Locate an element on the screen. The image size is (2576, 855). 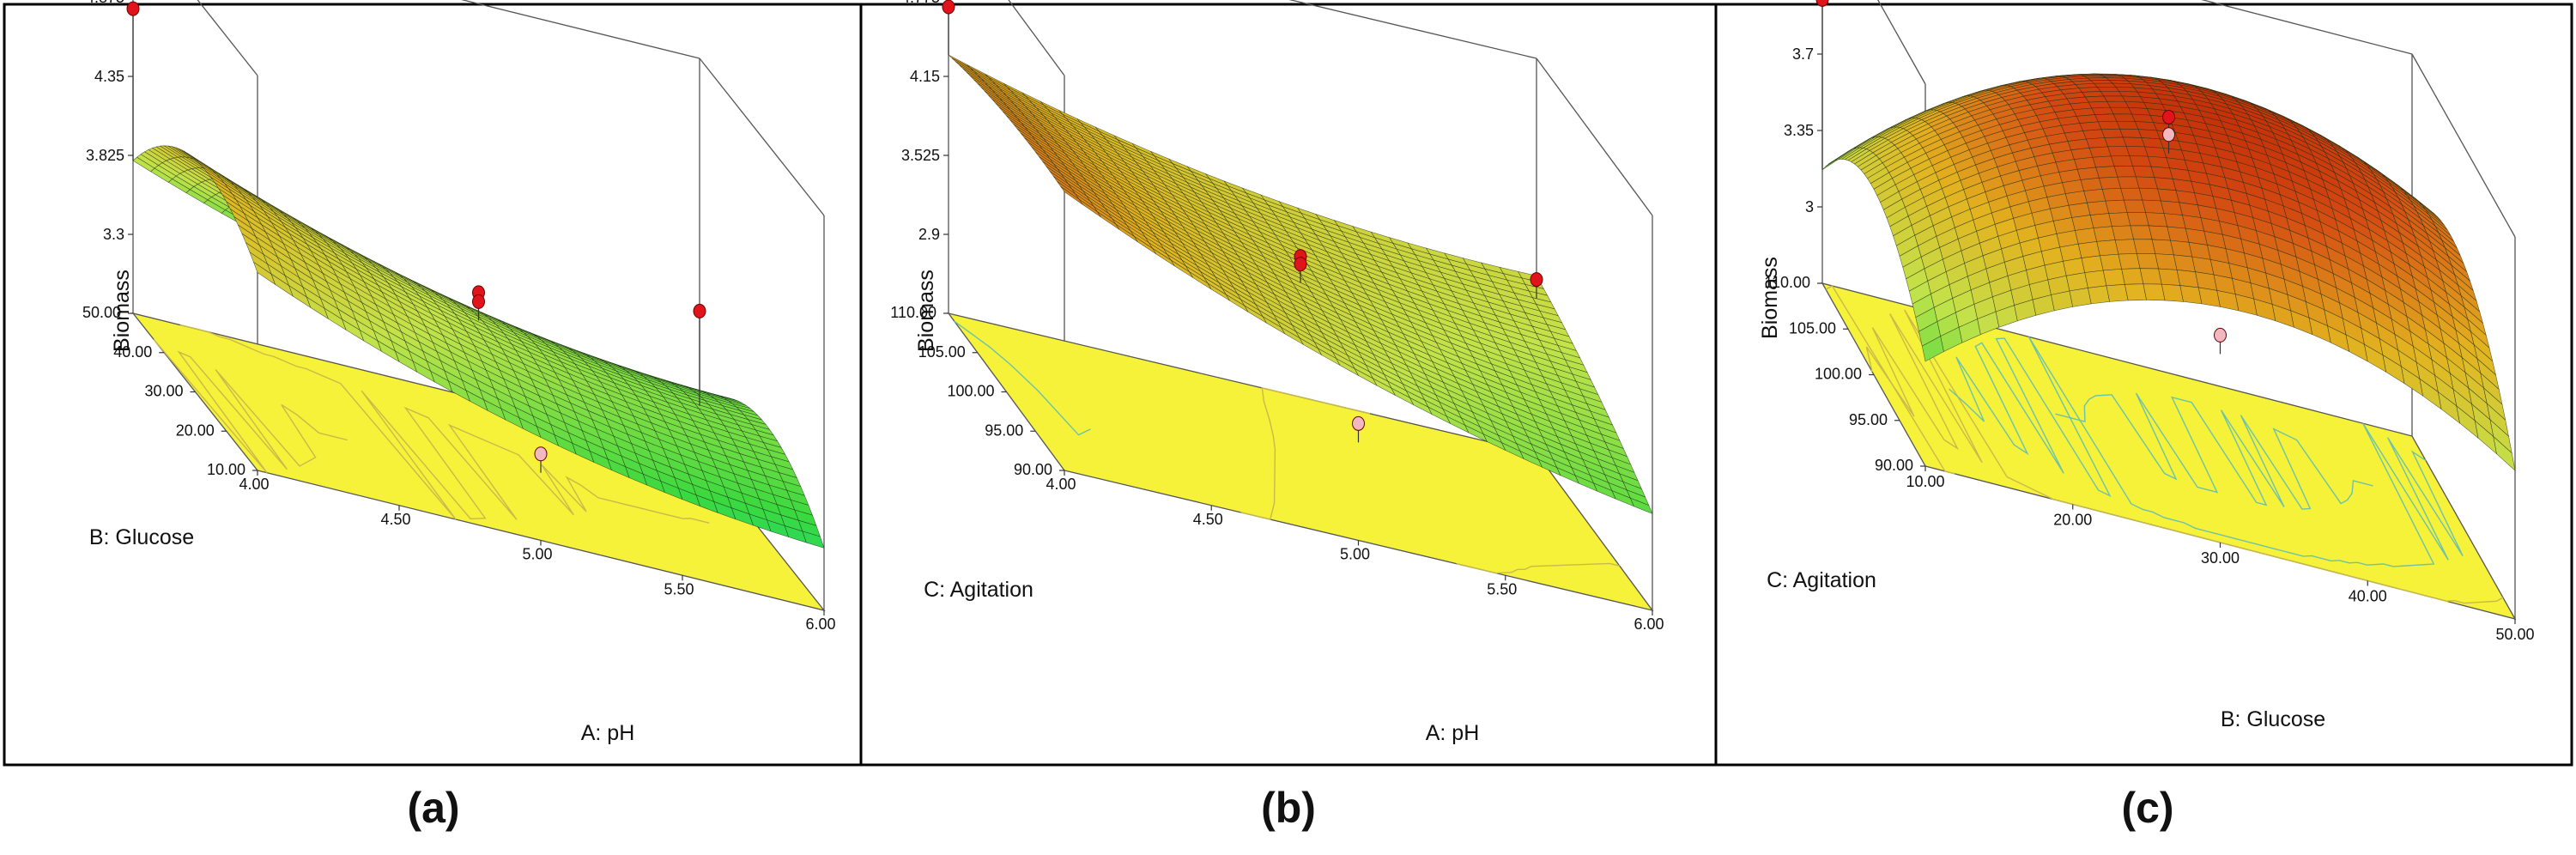
y-axis-label: B: Glucose is located at coordinates (141, 537).